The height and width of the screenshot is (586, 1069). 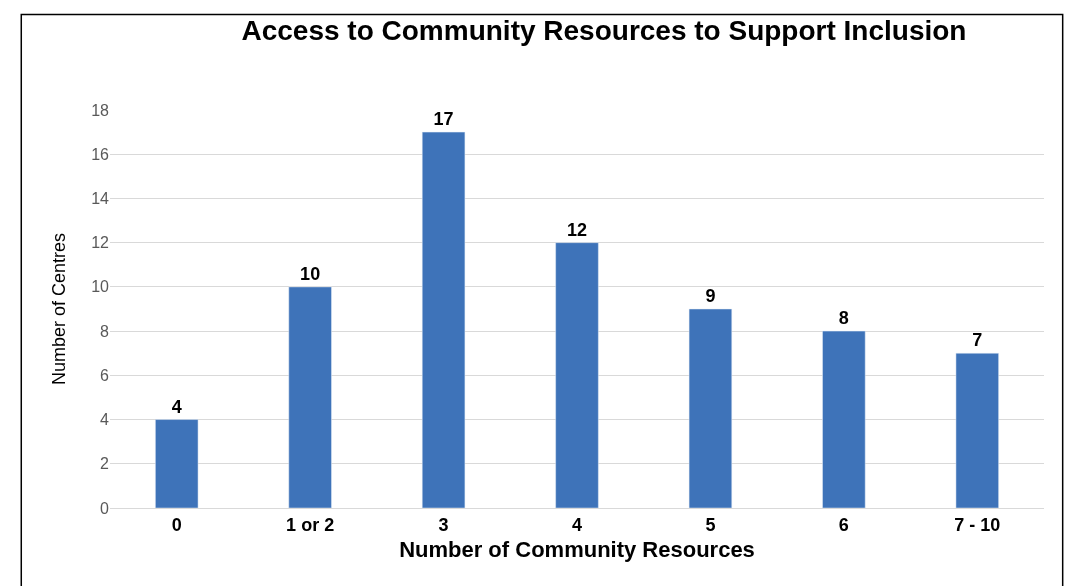 What do you see at coordinates (105, 375) in the screenshot?
I see `y-tick-label: 6` at bounding box center [105, 375].